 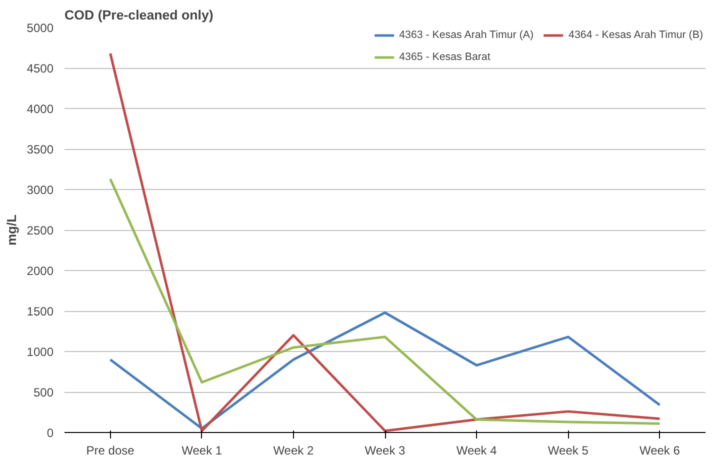 I want to click on y-tick-label: 5000, so click(x=40, y=28).